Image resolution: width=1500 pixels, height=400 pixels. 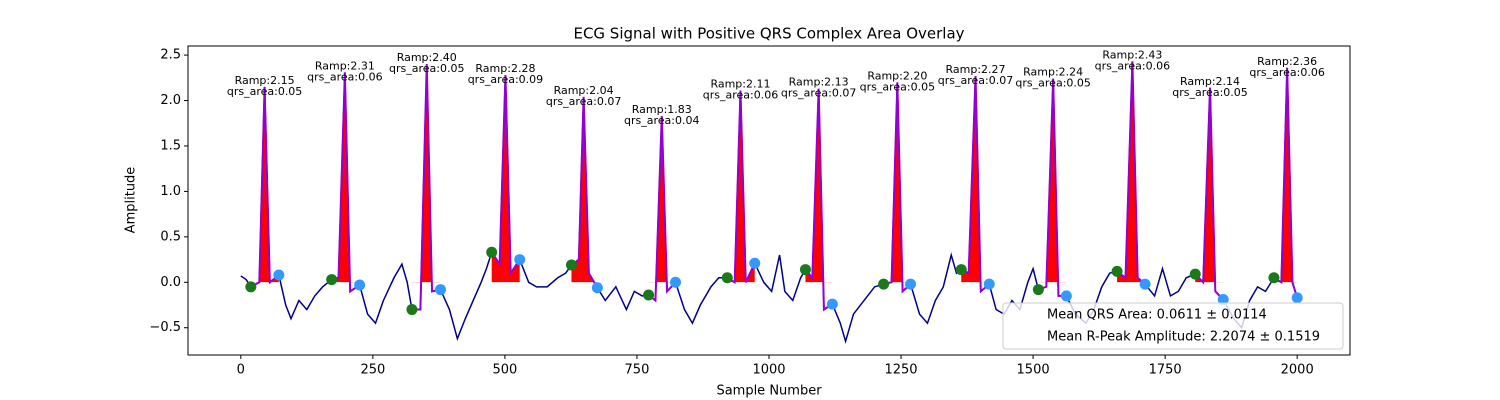 What do you see at coordinates (504, 370) in the screenshot?
I see `x-tick-label: 500` at bounding box center [504, 370].